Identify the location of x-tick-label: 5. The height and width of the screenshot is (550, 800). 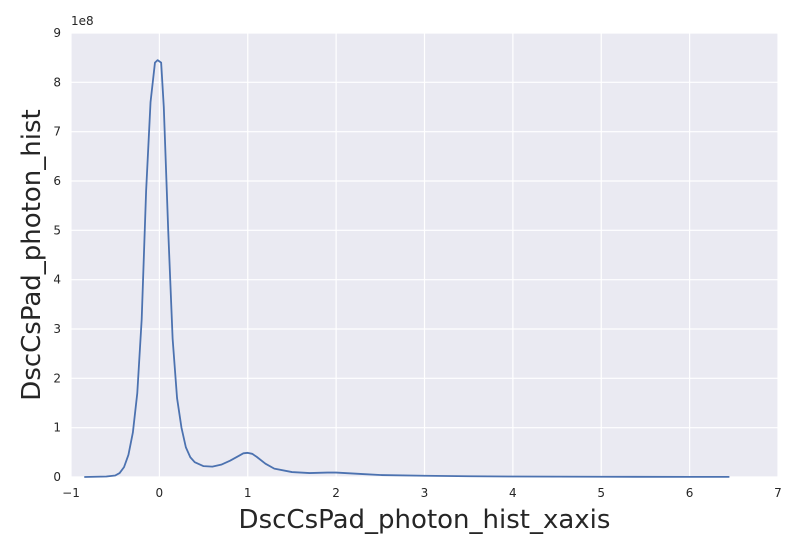
(601, 493).